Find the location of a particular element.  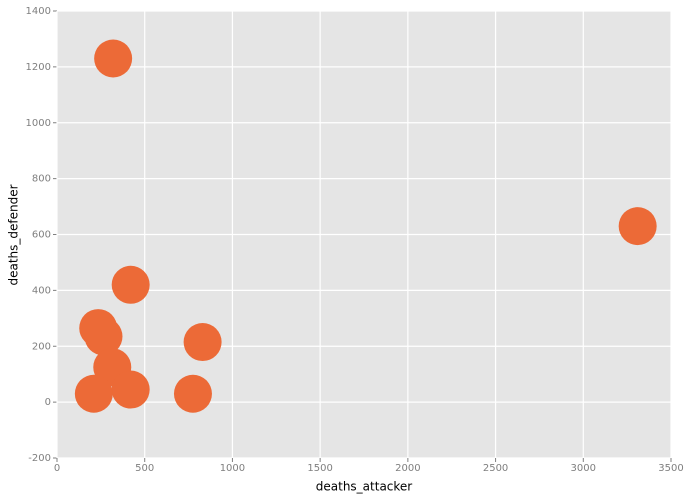

x-axis-title: deaths_attacker is located at coordinates (364, 487).